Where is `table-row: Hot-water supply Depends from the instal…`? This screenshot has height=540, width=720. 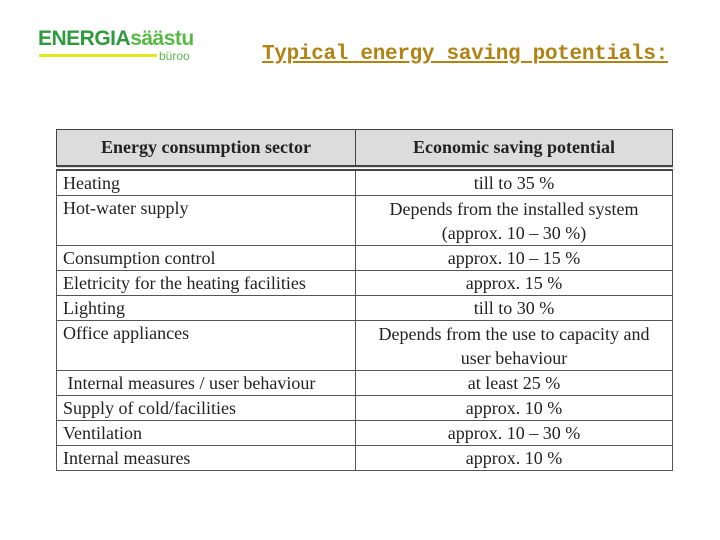 table-row: Hot-water supply Depends from the instal… is located at coordinates (364, 220).